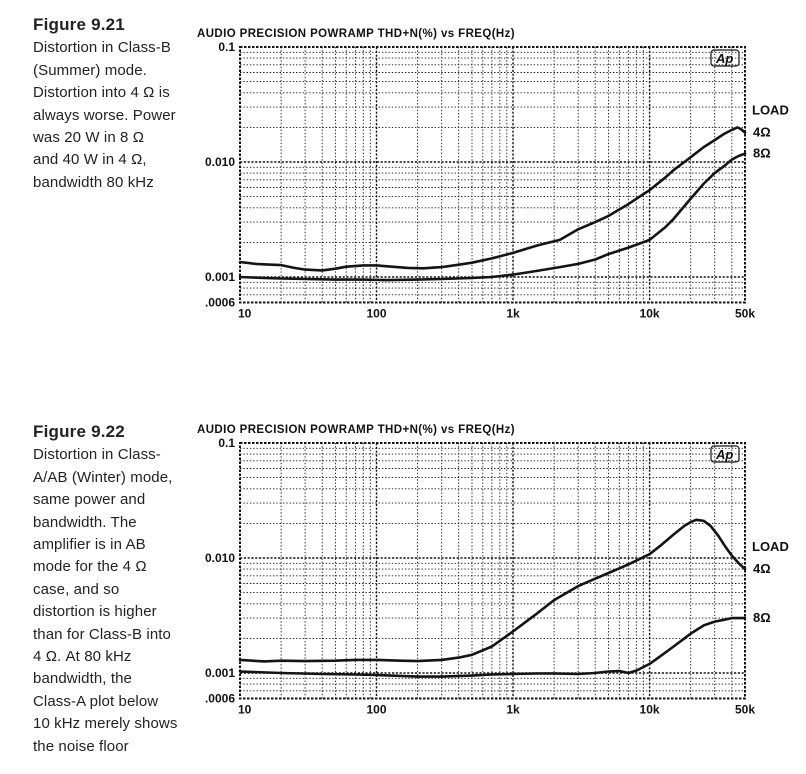  Describe the element at coordinates (85, 522) in the screenshot. I see `caption-line: bandwidth. The` at that location.